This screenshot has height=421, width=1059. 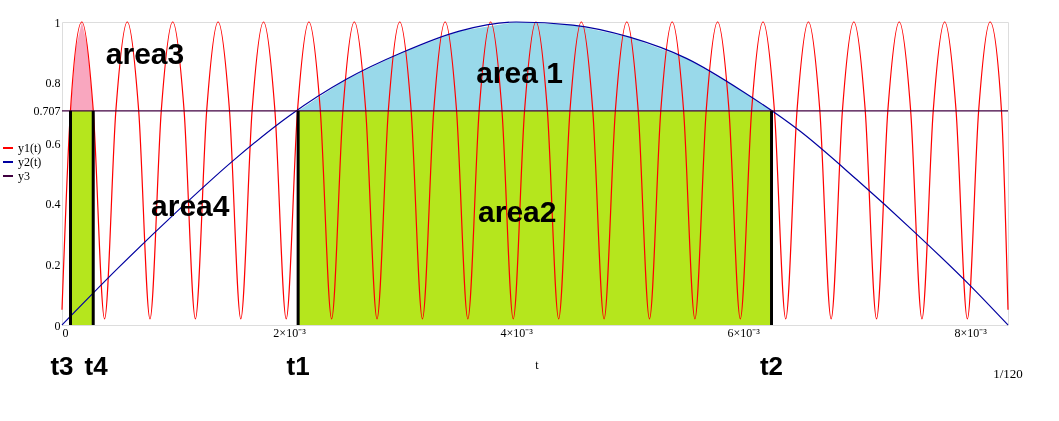 What do you see at coordinates (771, 366) in the screenshot?
I see `annotation: t2` at bounding box center [771, 366].